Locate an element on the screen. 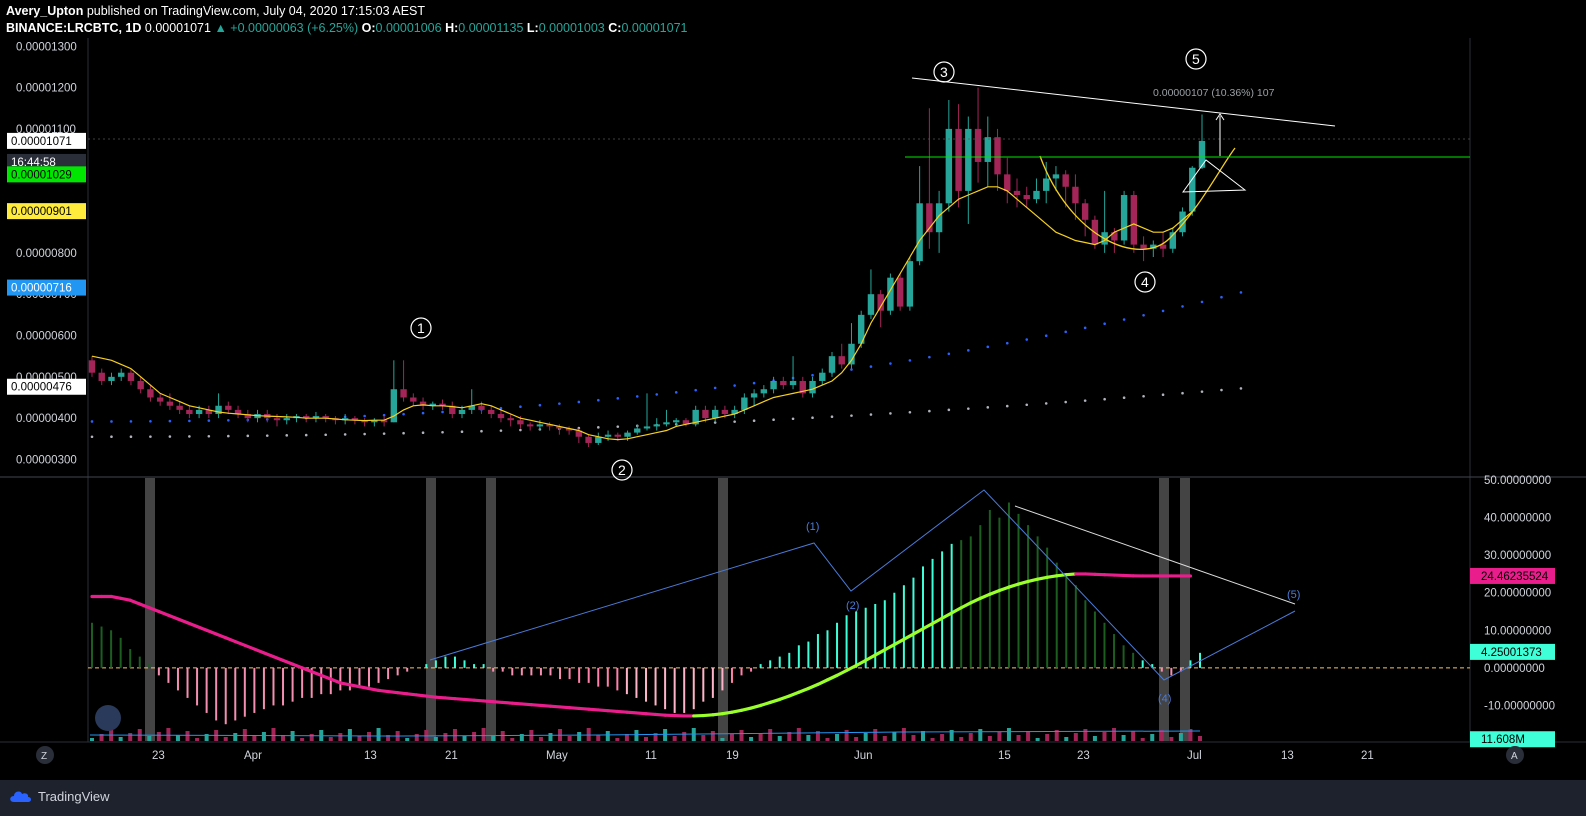  indicator-wave-label: (5) is located at coordinates (1293, 595).